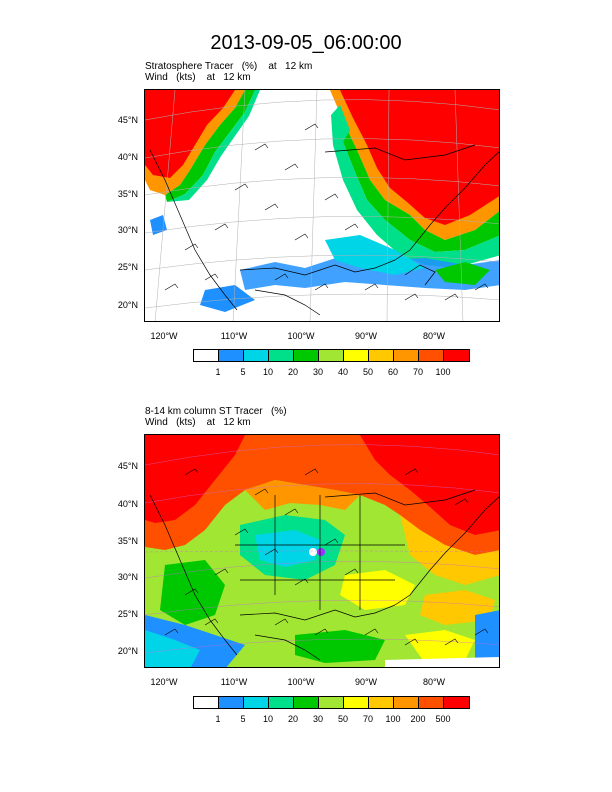 This screenshot has width=612, height=792. Describe the element at coordinates (306, 43) in the screenshot. I see `map-title: 2013-09-05_06:00:00` at that location.